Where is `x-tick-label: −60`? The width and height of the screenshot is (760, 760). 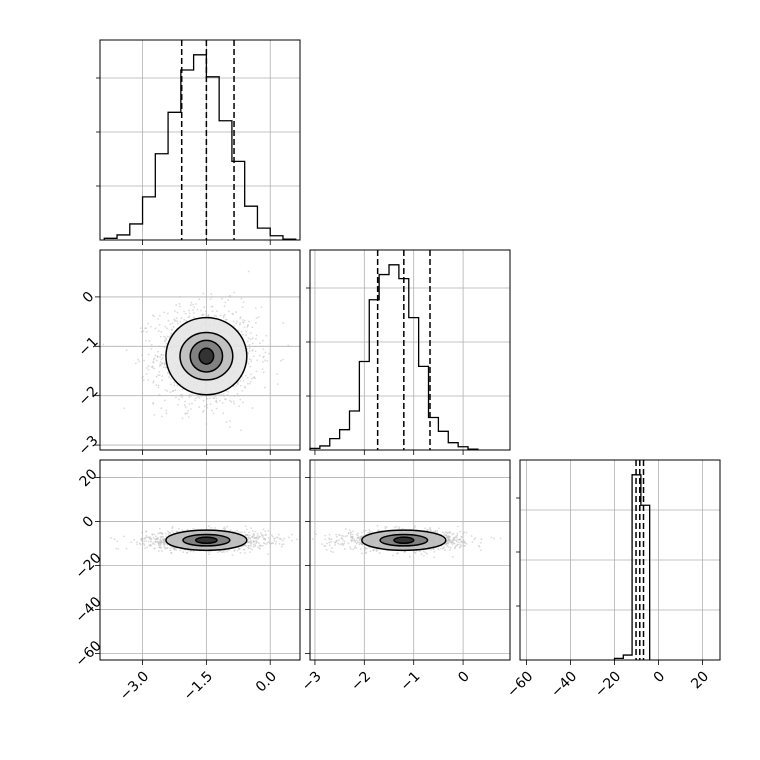
x-tick-label: −60 is located at coordinates (520, 684).